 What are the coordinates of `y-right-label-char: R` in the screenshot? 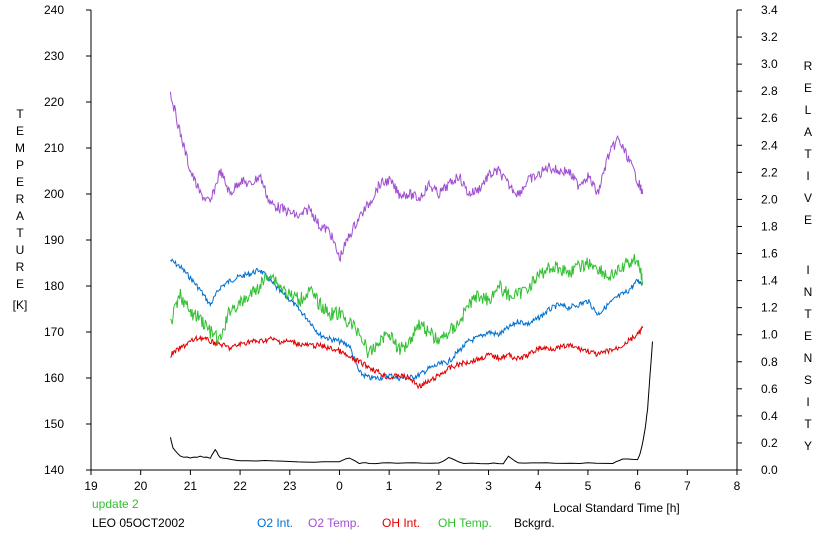 It's located at (808, 66).